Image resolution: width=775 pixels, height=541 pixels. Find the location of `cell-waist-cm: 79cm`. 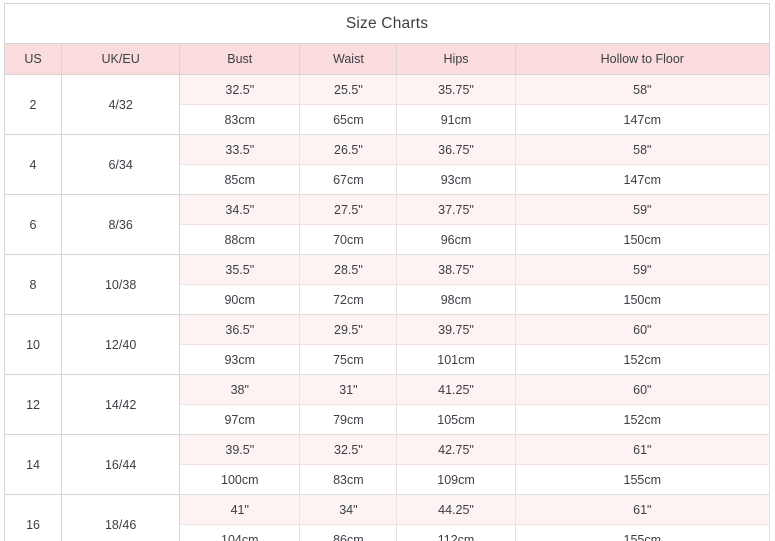

cell-waist-cm: 79cm is located at coordinates (348, 419).